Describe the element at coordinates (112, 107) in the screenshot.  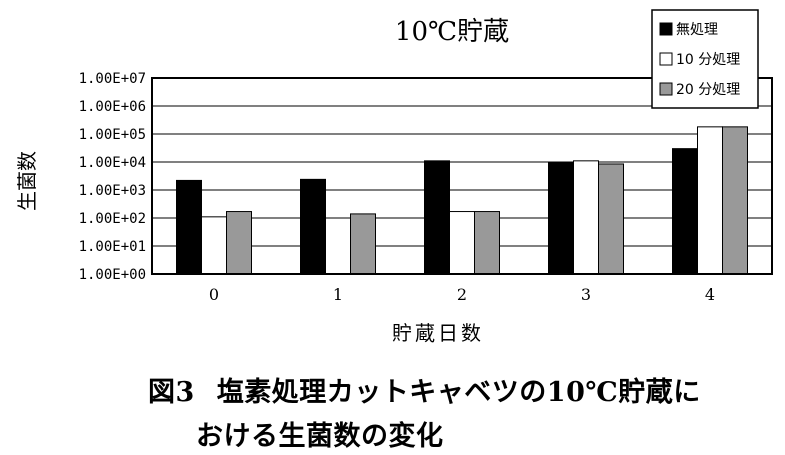
I see `y-tick-label: 1.00E+06` at that location.